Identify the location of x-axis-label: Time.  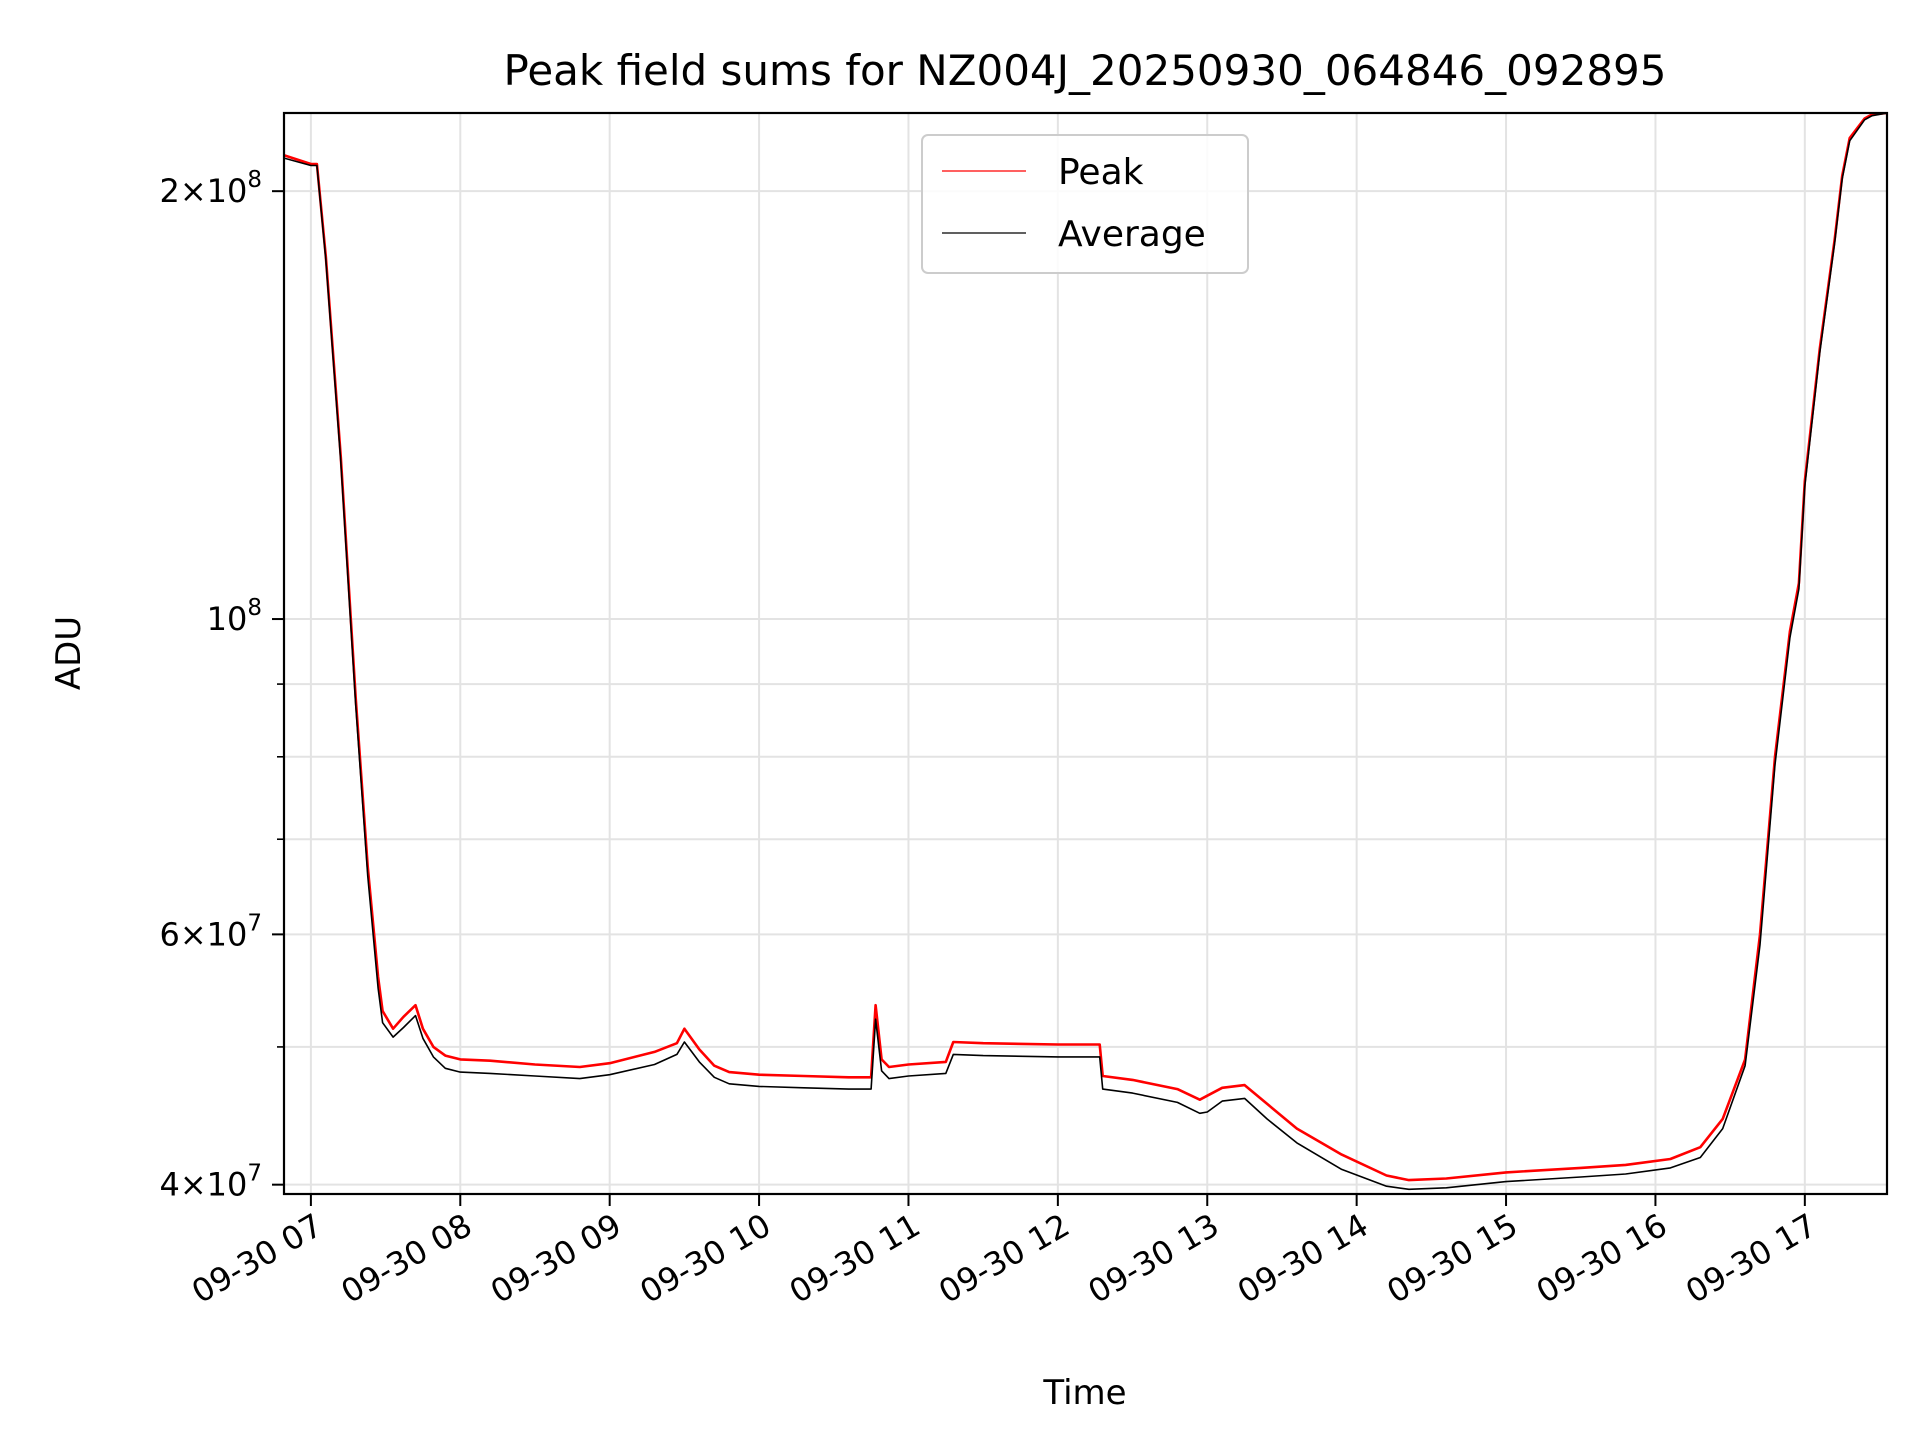
(1084, 1393).